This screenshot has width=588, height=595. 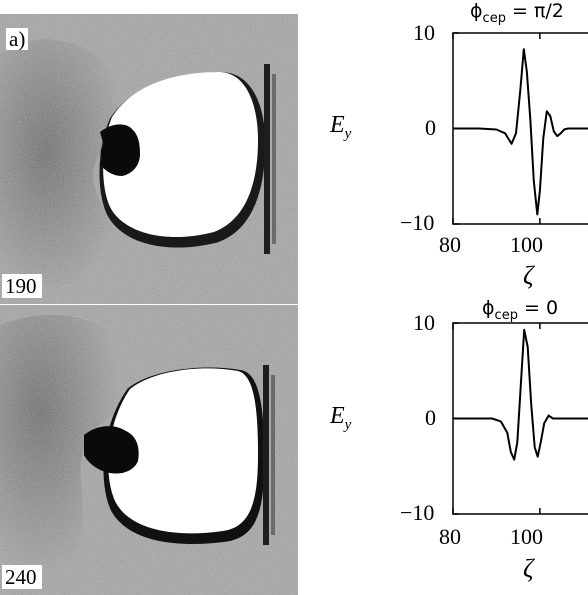 I want to click on time-label-top: 190, so click(x=22, y=286).